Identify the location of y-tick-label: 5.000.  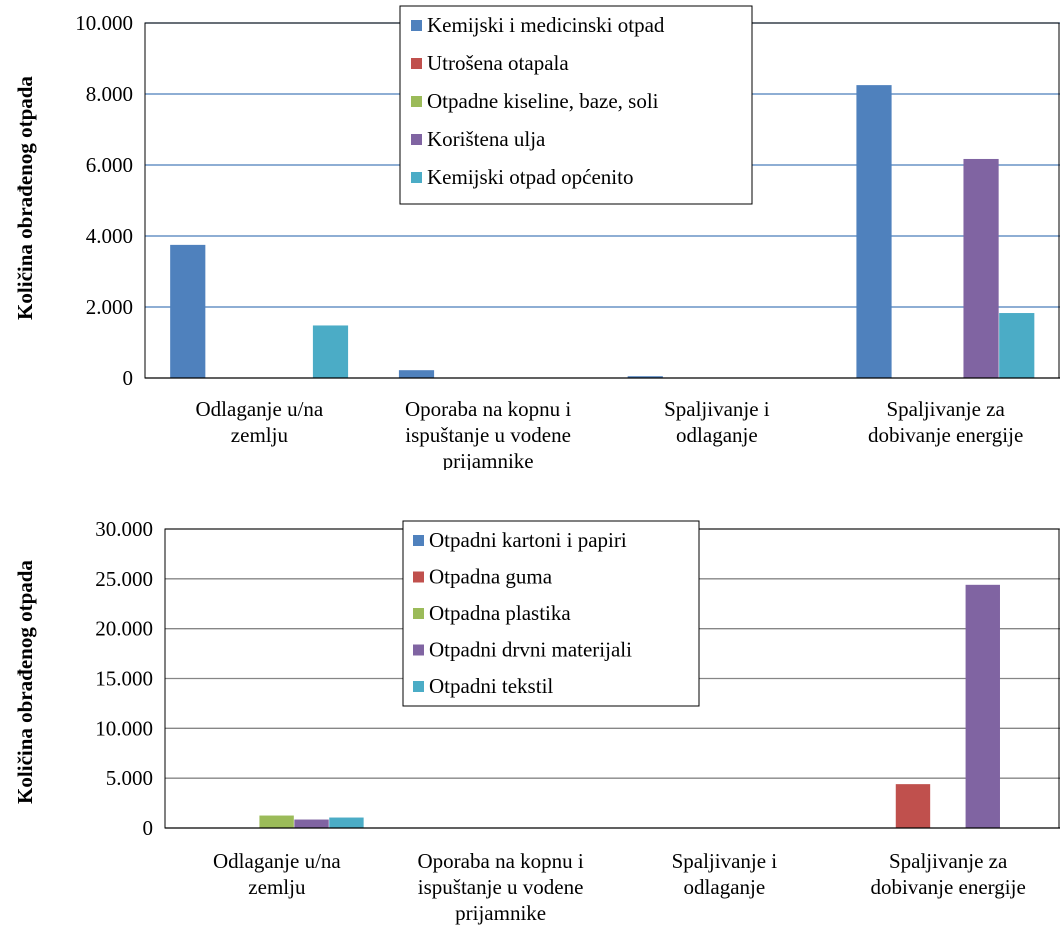
(129, 778).